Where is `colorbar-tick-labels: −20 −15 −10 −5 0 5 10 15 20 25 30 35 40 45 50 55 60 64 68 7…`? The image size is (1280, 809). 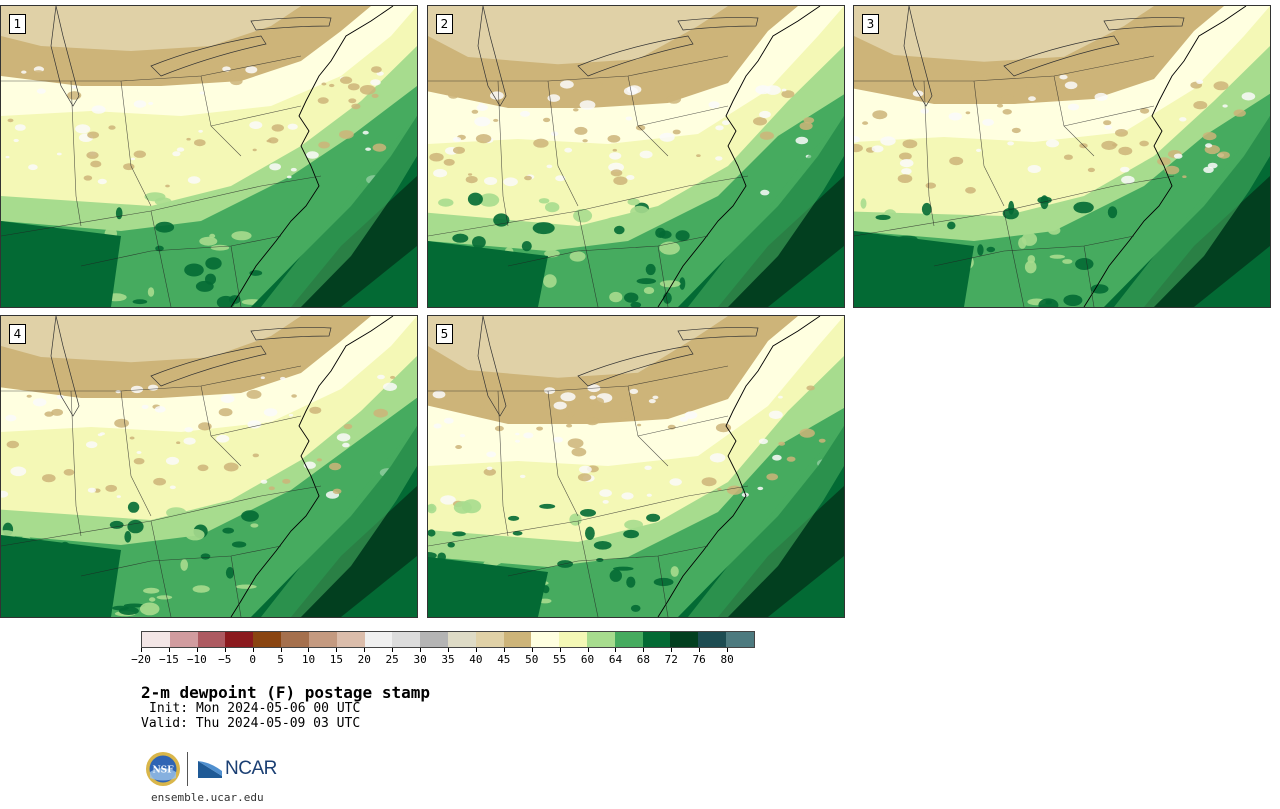
colorbar-tick-labels: −20 −15 −10 −5 0 5 10 15 20 25 30 35 40 45 50 55 60 64 68 7… is located at coordinates (443, 658).